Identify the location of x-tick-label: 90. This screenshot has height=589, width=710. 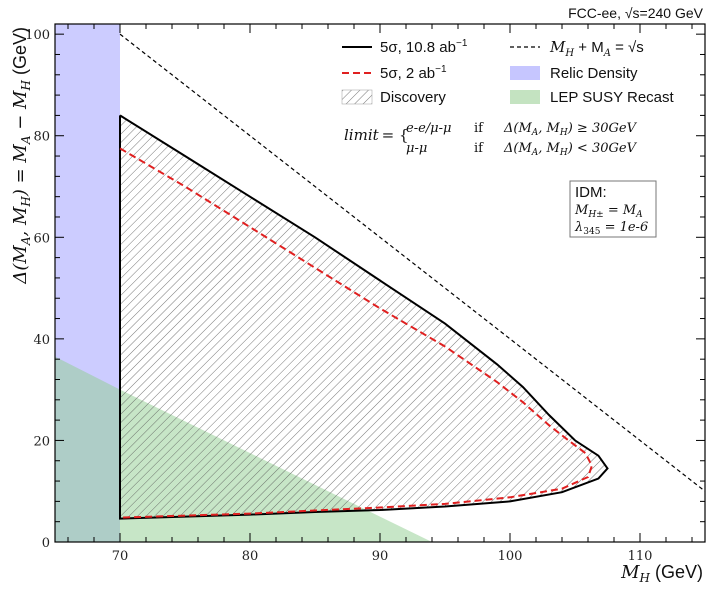
(380, 556).